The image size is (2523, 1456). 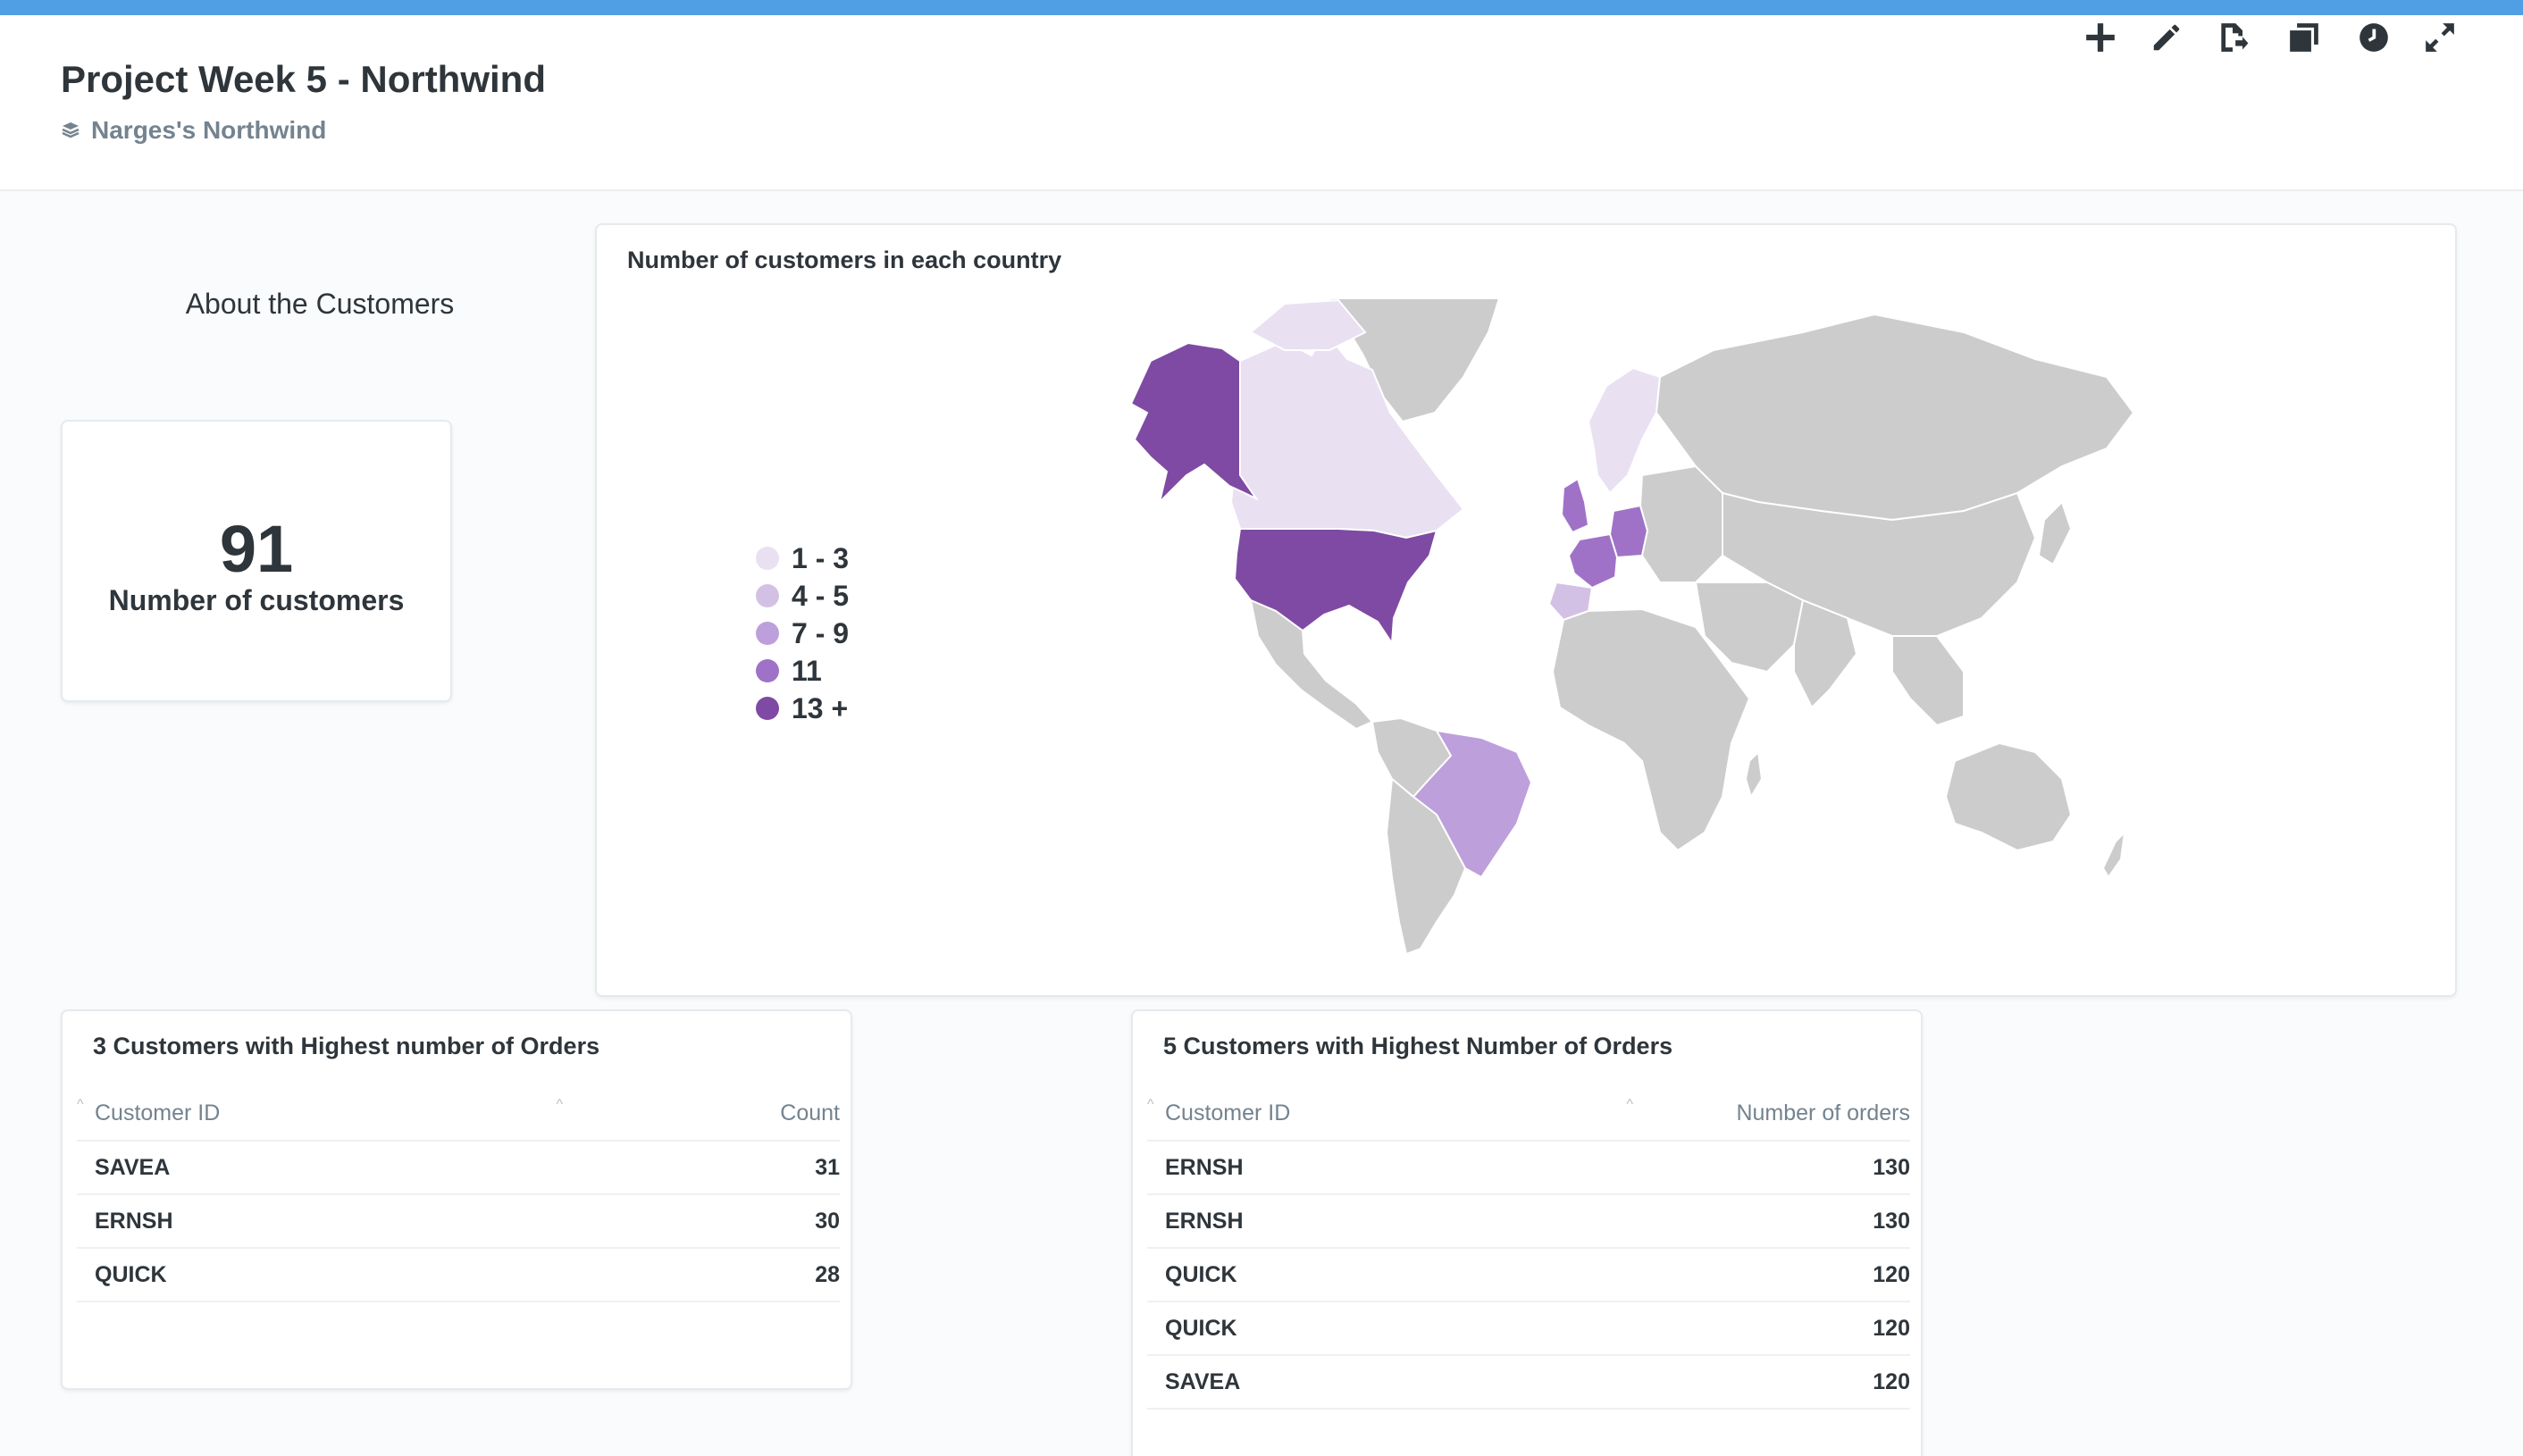 I want to click on add-button, so click(x=2100, y=37).